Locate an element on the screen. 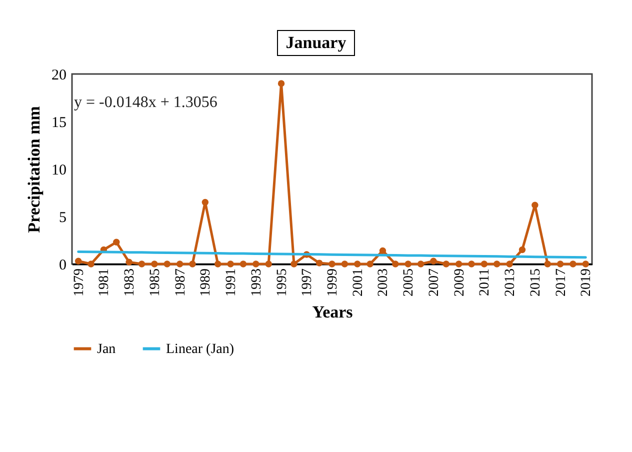 Image resolution: width=632 pixels, height=452 pixels. y-tick-label: 15 is located at coordinates (59, 123).